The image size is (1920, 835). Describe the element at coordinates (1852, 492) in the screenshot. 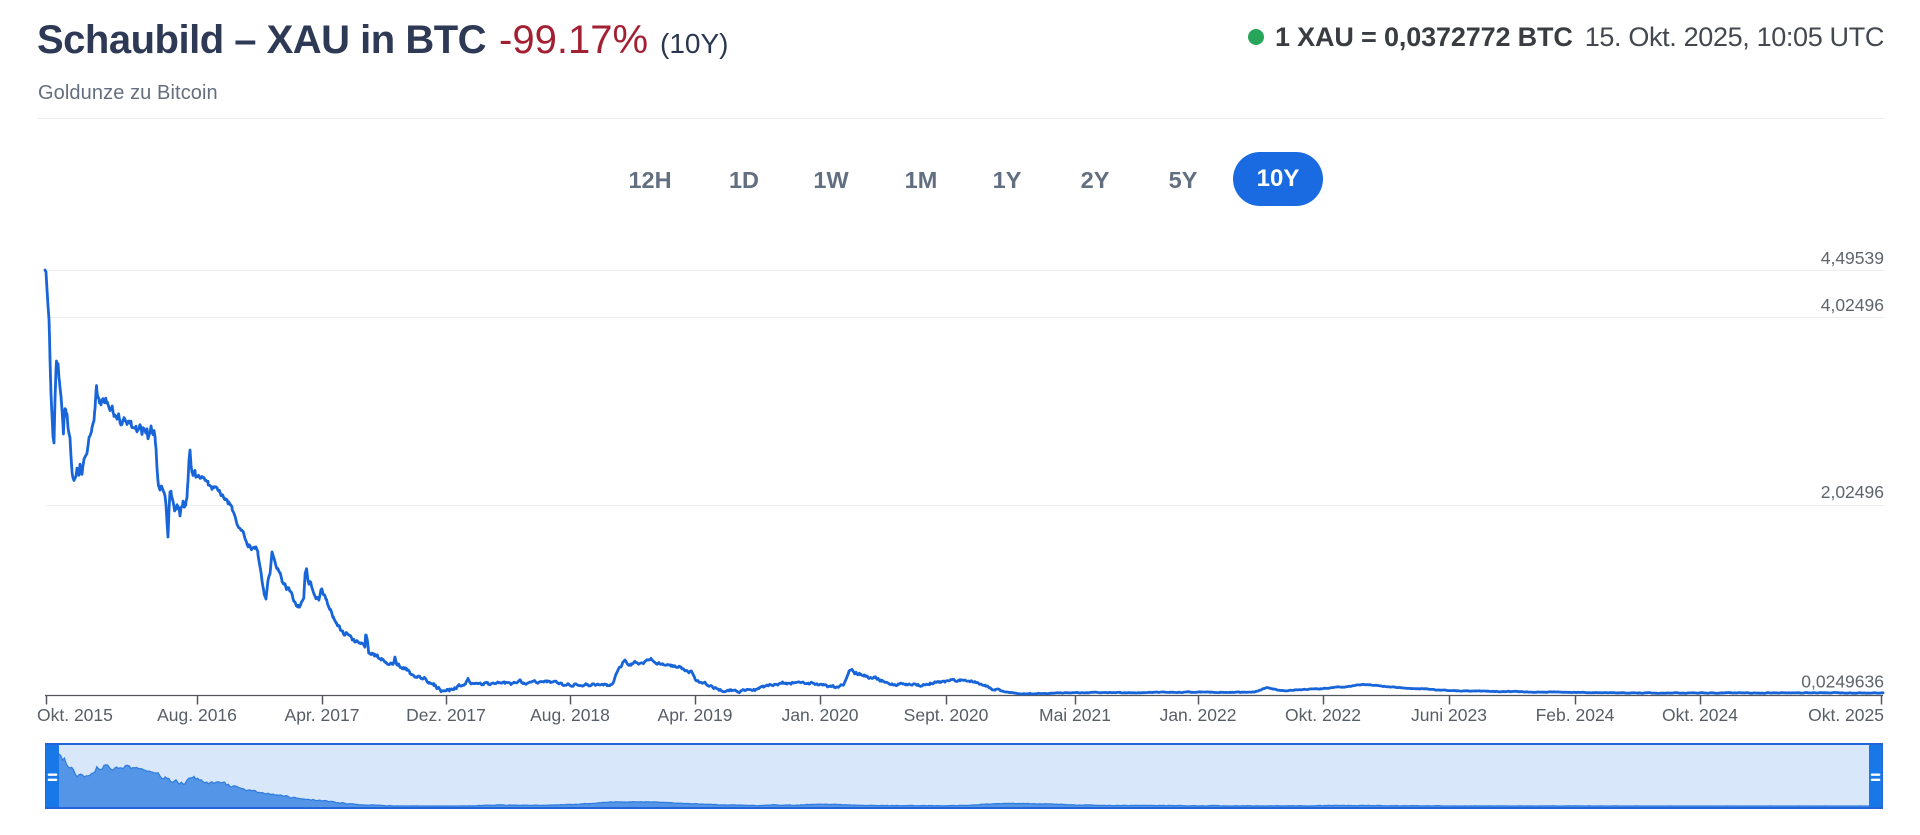

I see `svg-text: 2,02496` at that location.